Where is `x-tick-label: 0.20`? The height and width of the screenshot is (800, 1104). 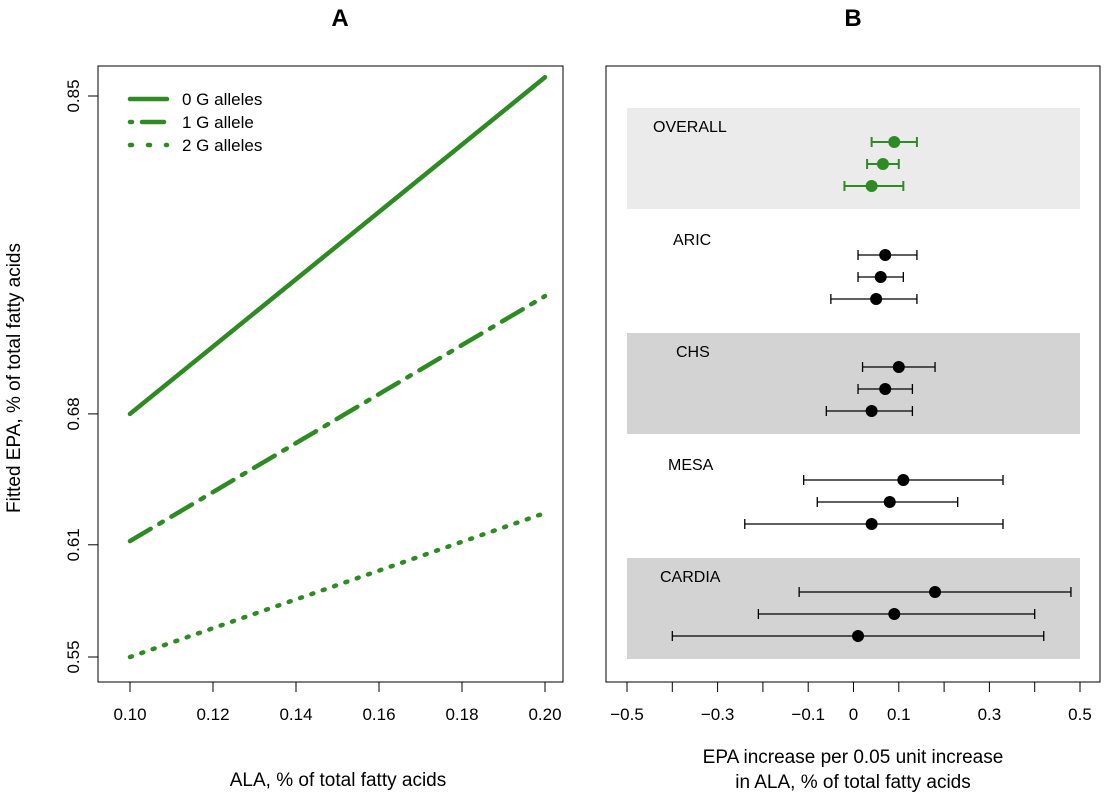 x-tick-label: 0.20 is located at coordinates (544, 714).